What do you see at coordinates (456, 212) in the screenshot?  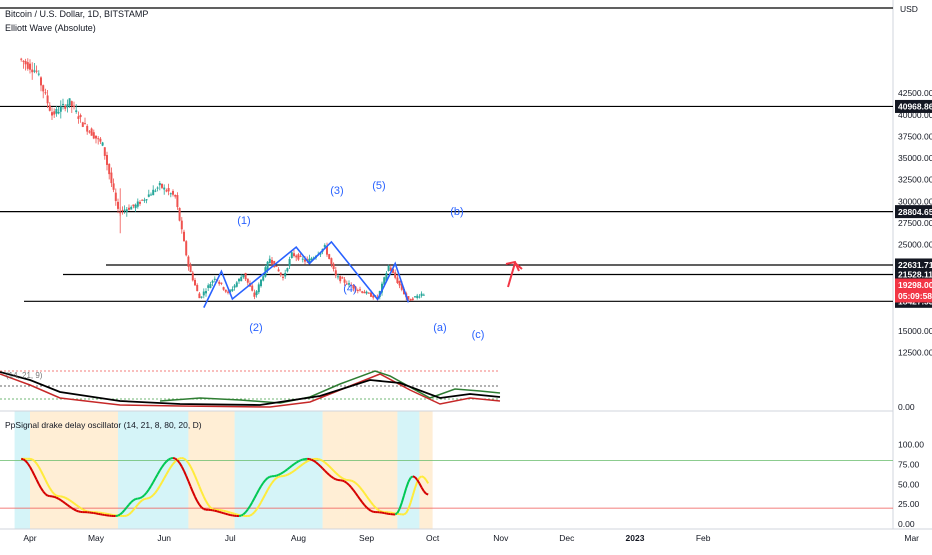 I see `wave-label: (b)` at bounding box center [456, 212].